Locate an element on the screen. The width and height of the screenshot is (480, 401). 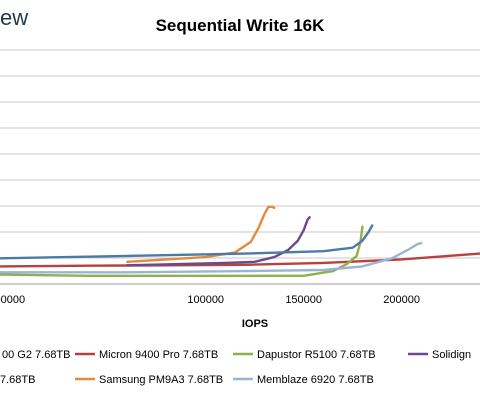
legend-label: Samsung PM9A3 7.68TB is located at coordinates (161, 380).